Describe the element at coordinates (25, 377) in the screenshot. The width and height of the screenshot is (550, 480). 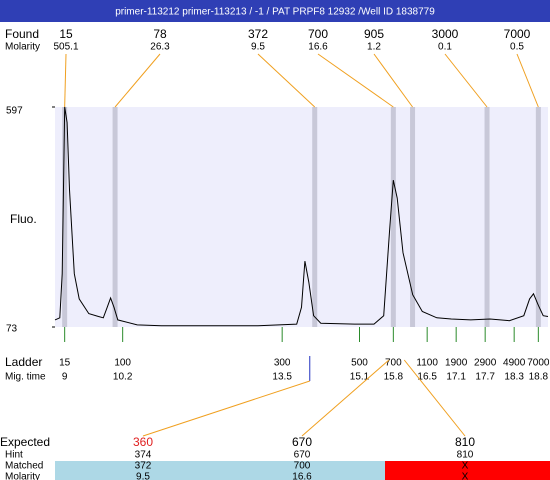
I see `mig-time-label: Mig. time` at that location.